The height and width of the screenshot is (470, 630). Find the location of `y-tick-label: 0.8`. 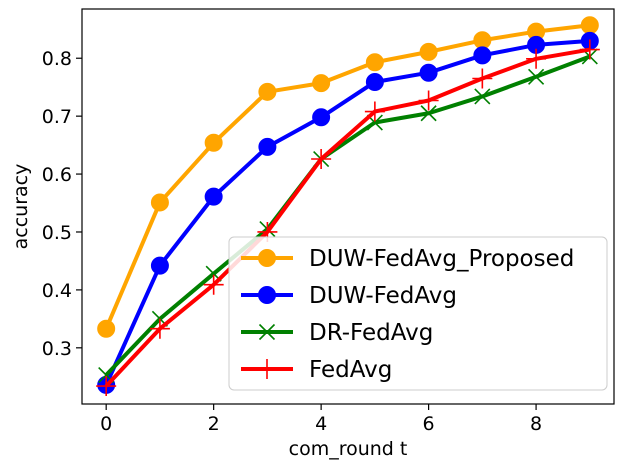

y-tick-label: 0.8 is located at coordinates (57, 59).